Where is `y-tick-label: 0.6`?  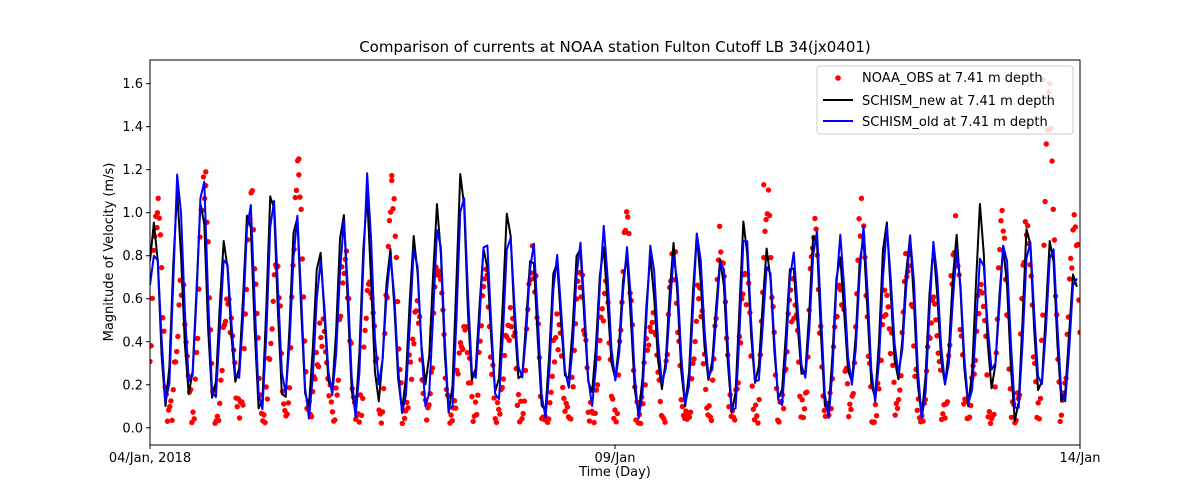
y-tick-label: 0.6 is located at coordinates (132, 299).